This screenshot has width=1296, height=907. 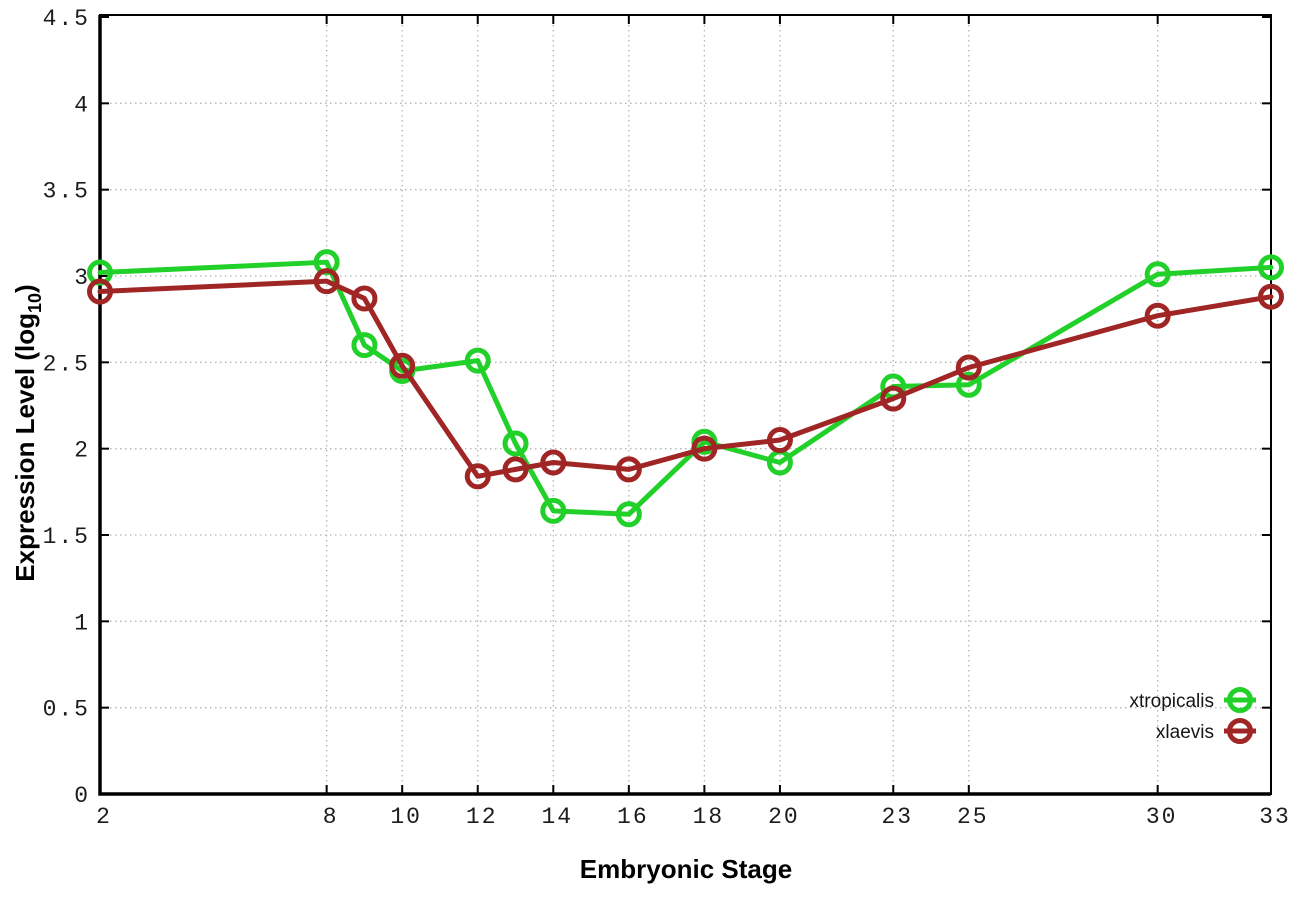 I want to click on x-tick-label: 20, so click(x=784, y=817).